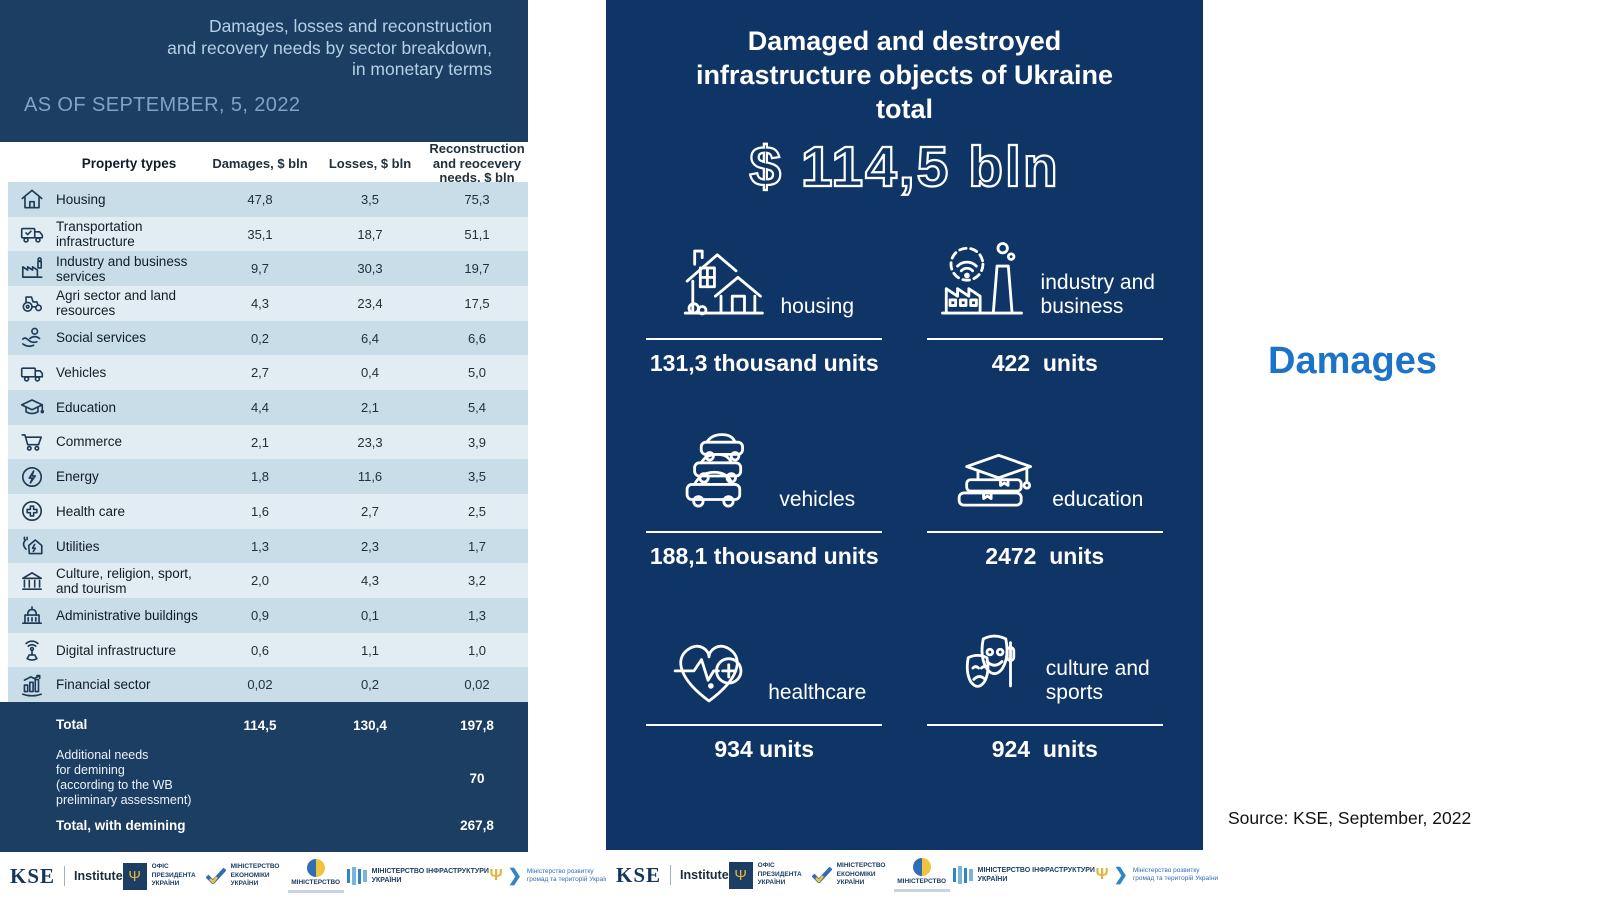  I want to click on total-amount: $ 114,5 bln, so click(904, 167).